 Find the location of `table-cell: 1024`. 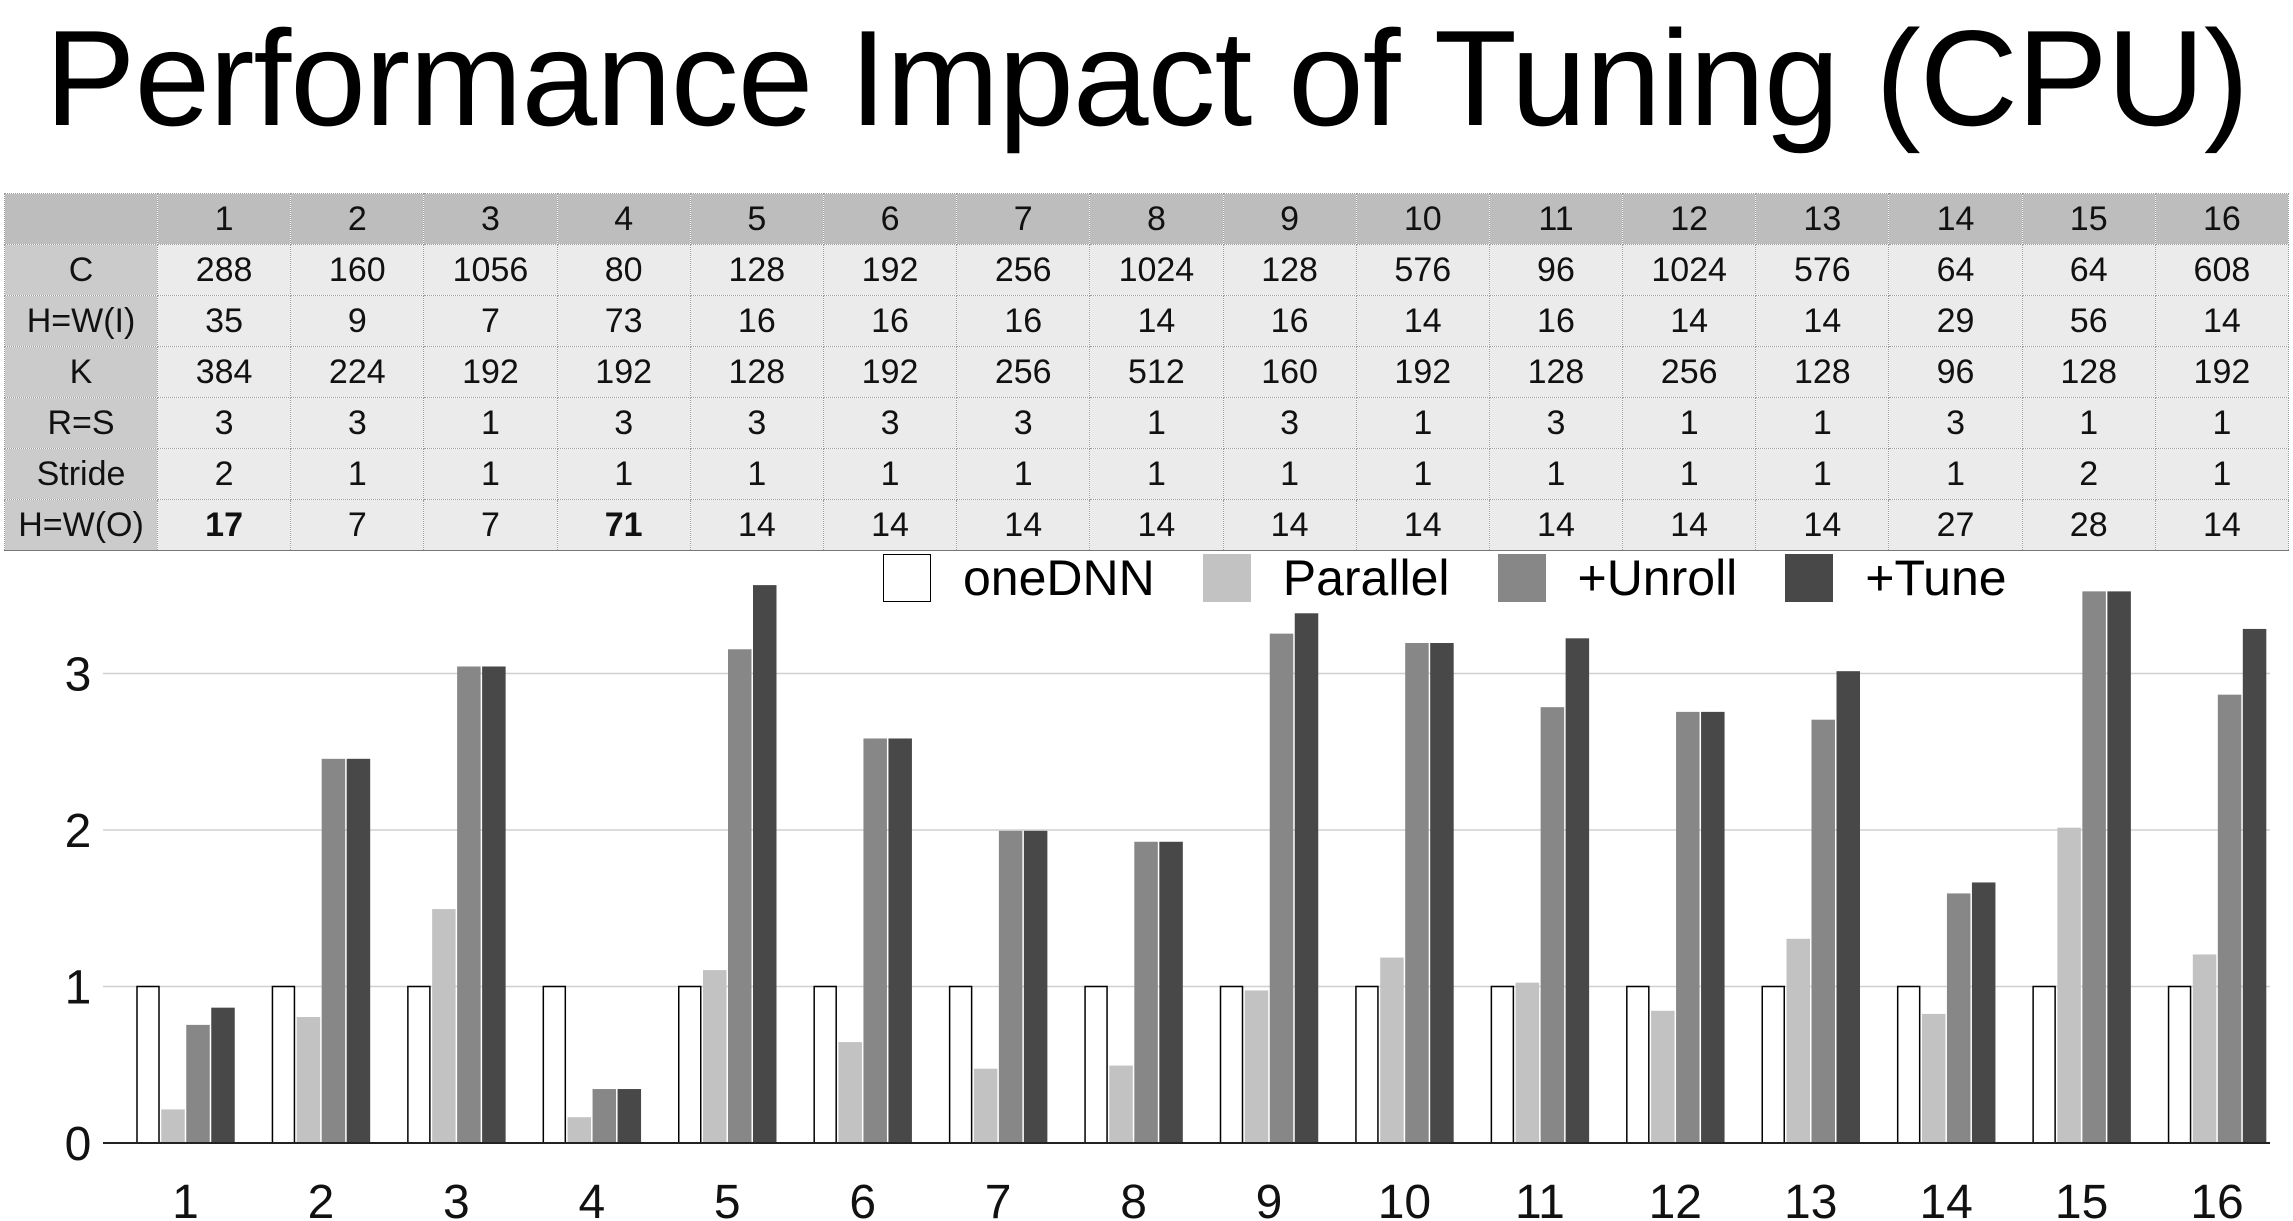

table-cell: 1024 is located at coordinates (1689, 270).